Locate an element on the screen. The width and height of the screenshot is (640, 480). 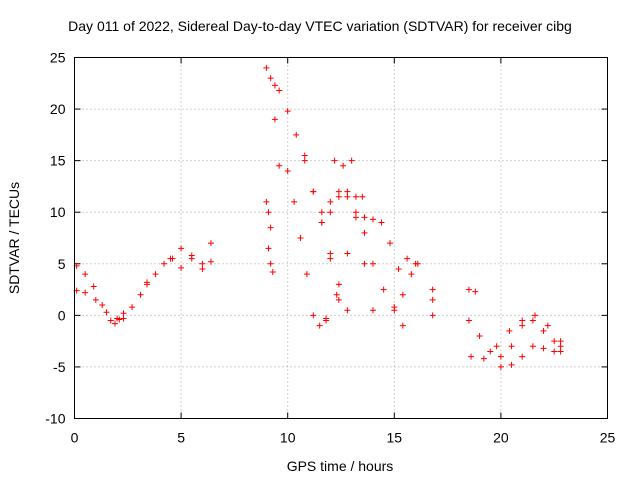
series-arc-1a is located at coordinates (100, 304).